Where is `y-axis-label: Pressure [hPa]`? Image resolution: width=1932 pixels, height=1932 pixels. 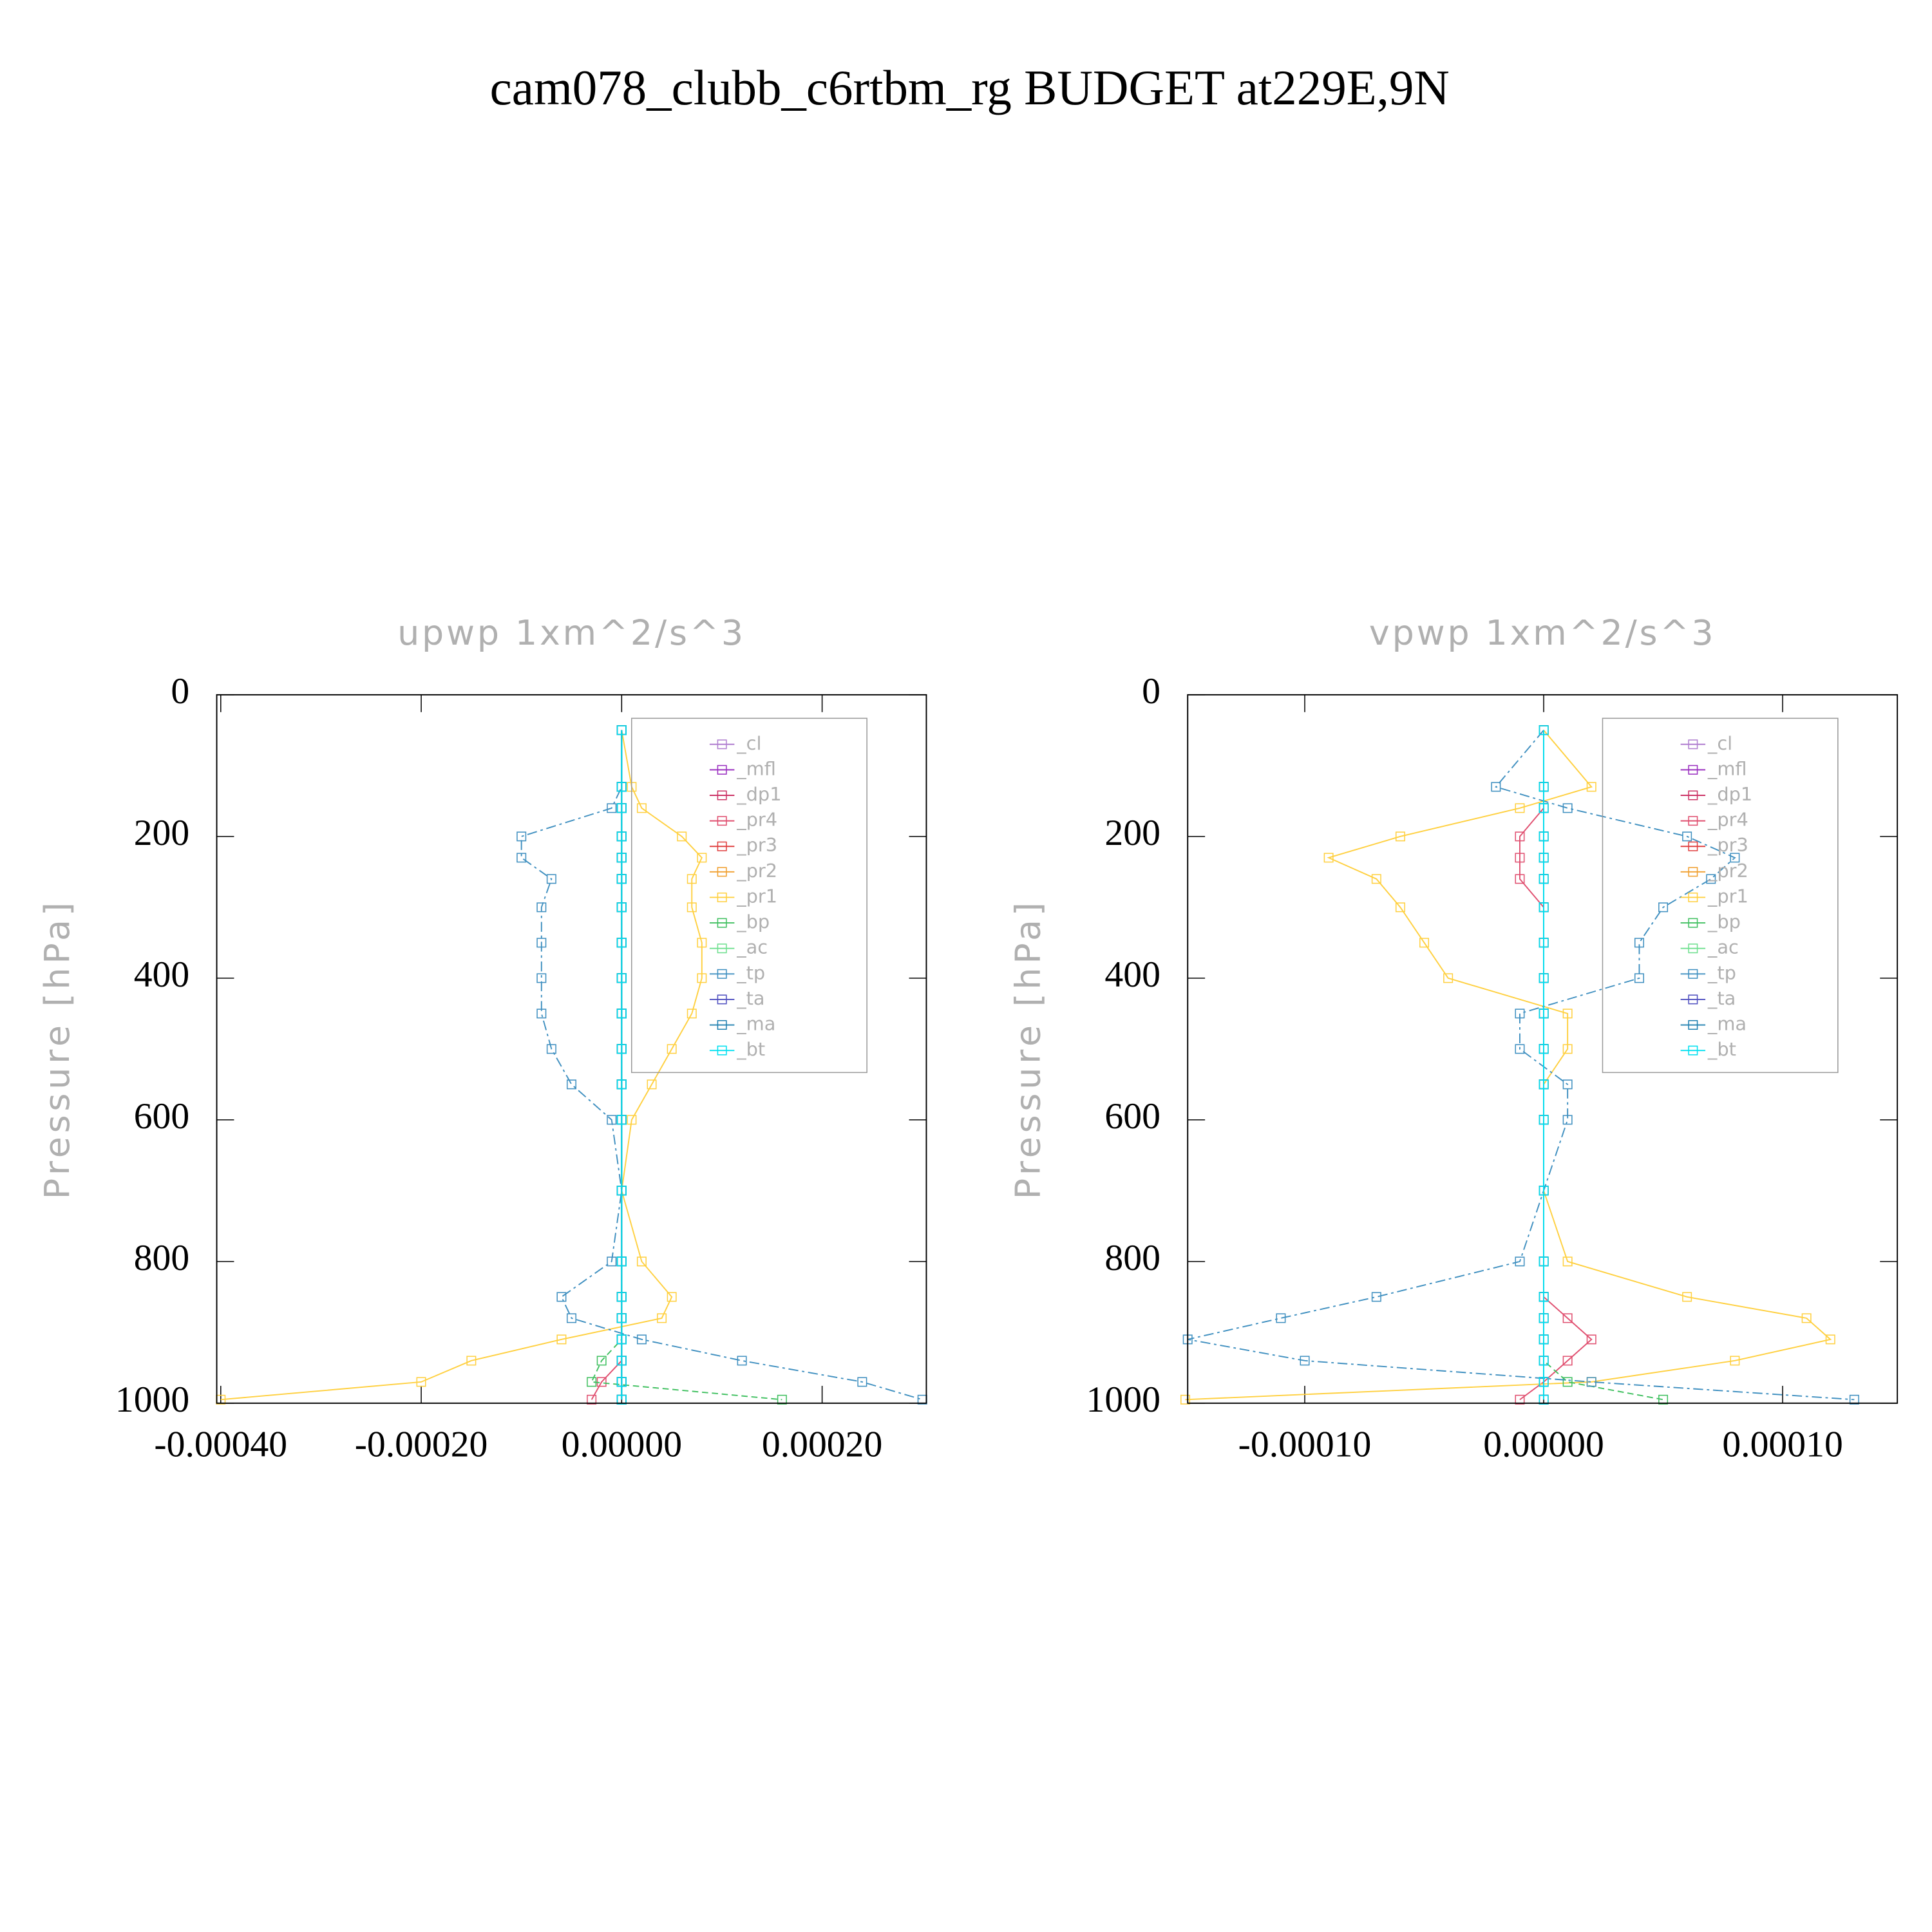 y-axis-label: Pressure [hPa] is located at coordinates (1028, 1048).